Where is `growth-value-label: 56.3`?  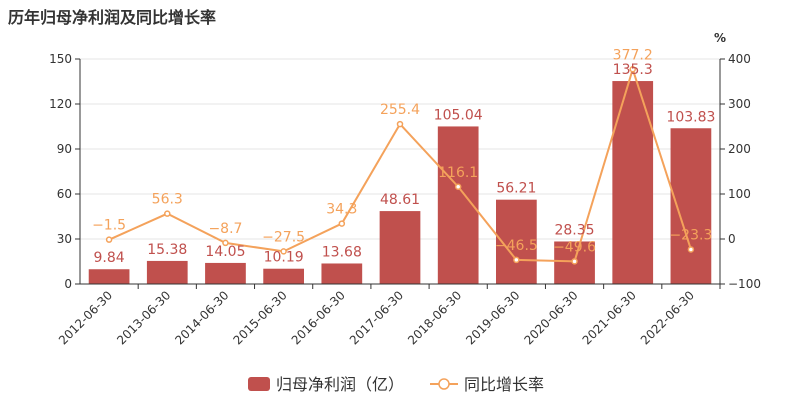
growth-value-label: 56.3 is located at coordinates (167, 200).